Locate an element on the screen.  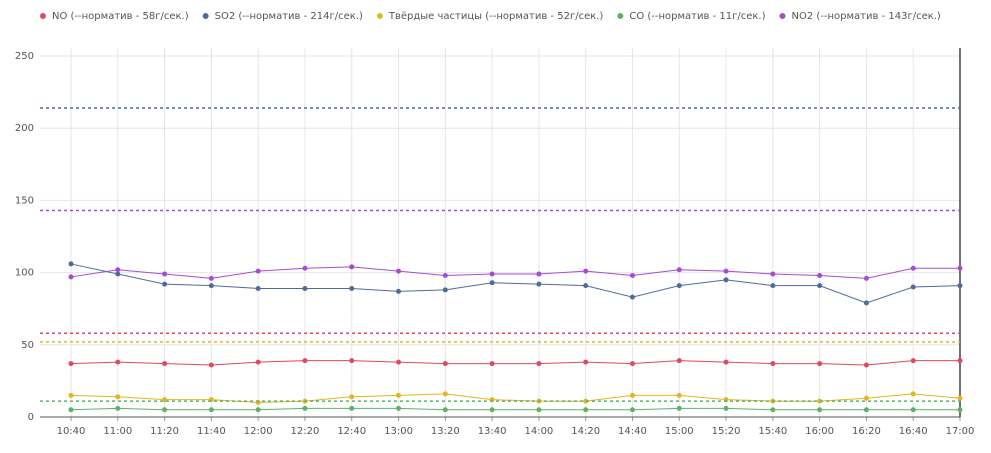
x-tick-label: 12:00 is located at coordinates (258, 431).